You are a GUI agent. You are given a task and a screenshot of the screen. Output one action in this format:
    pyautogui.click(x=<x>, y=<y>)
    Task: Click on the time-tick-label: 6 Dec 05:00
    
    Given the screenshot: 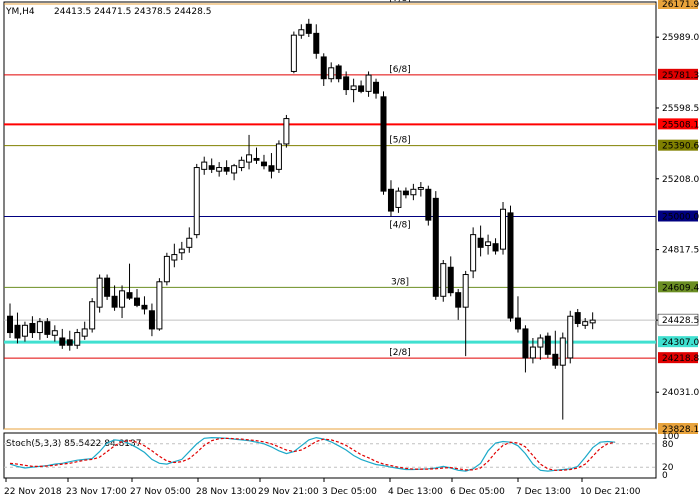 What is the action you would take?
    pyautogui.click(x=477, y=492)
    